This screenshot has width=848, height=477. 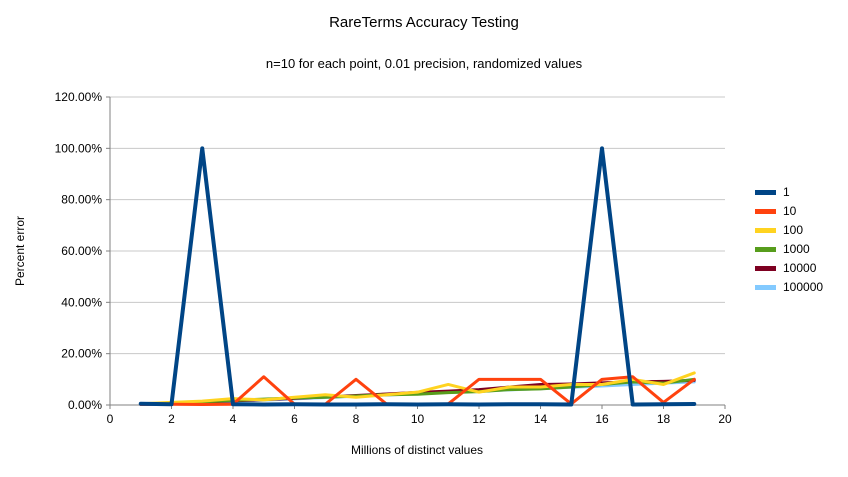 I want to click on chart-title: RareTerms Accuracy Testing, so click(x=424, y=22).